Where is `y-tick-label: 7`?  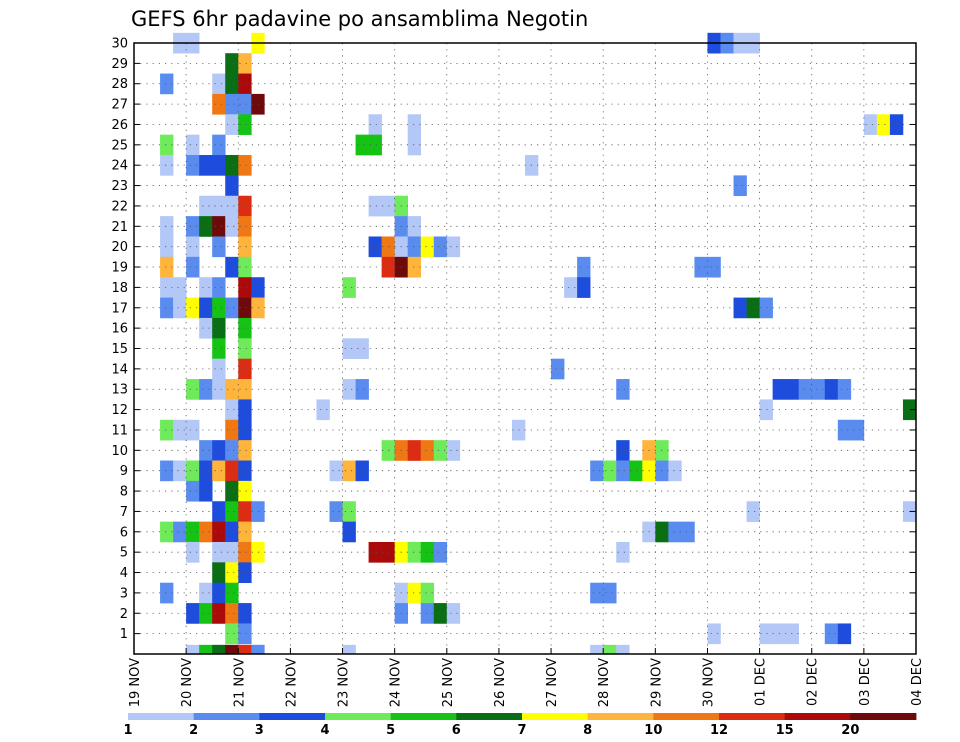
y-tick-label: 7 is located at coordinates (124, 512).